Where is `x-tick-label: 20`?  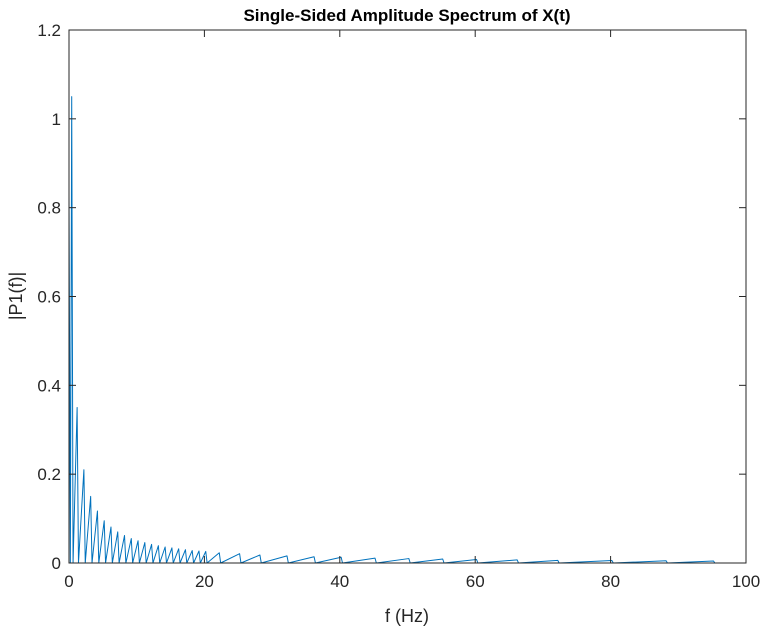
x-tick-label: 20 is located at coordinates (204, 581).